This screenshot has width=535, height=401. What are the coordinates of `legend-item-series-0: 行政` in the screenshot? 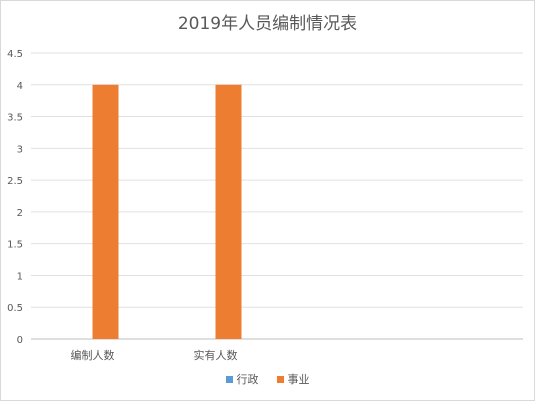 It's located at (242, 379).